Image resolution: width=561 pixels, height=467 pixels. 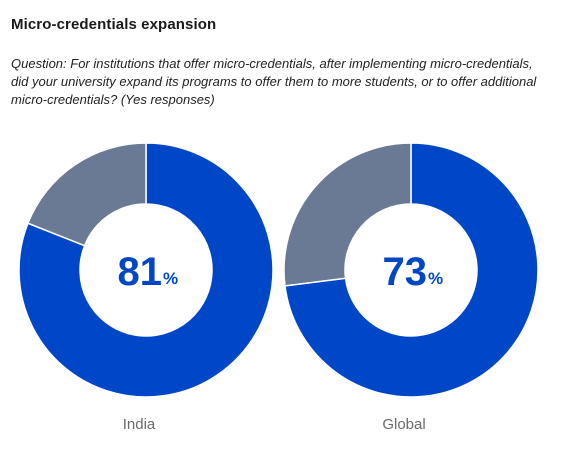 What do you see at coordinates (139, 424) in the screenshot?
I see `india-label: India` at bounding box center [139, 424].